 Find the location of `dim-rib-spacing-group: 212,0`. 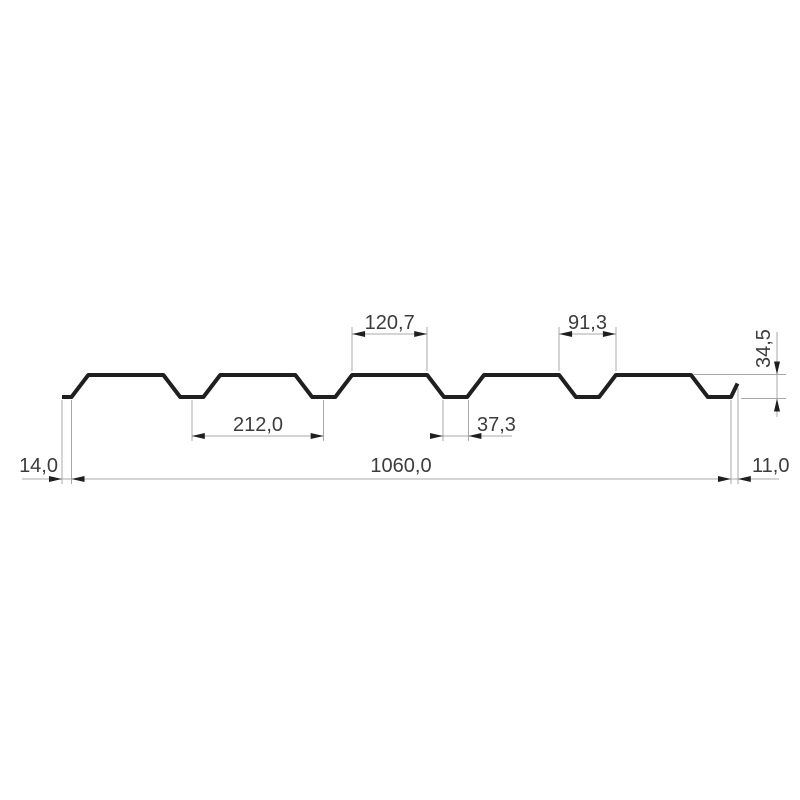

dim-rib-spacing-group: 212,0 is located at coordinates (258, 420).